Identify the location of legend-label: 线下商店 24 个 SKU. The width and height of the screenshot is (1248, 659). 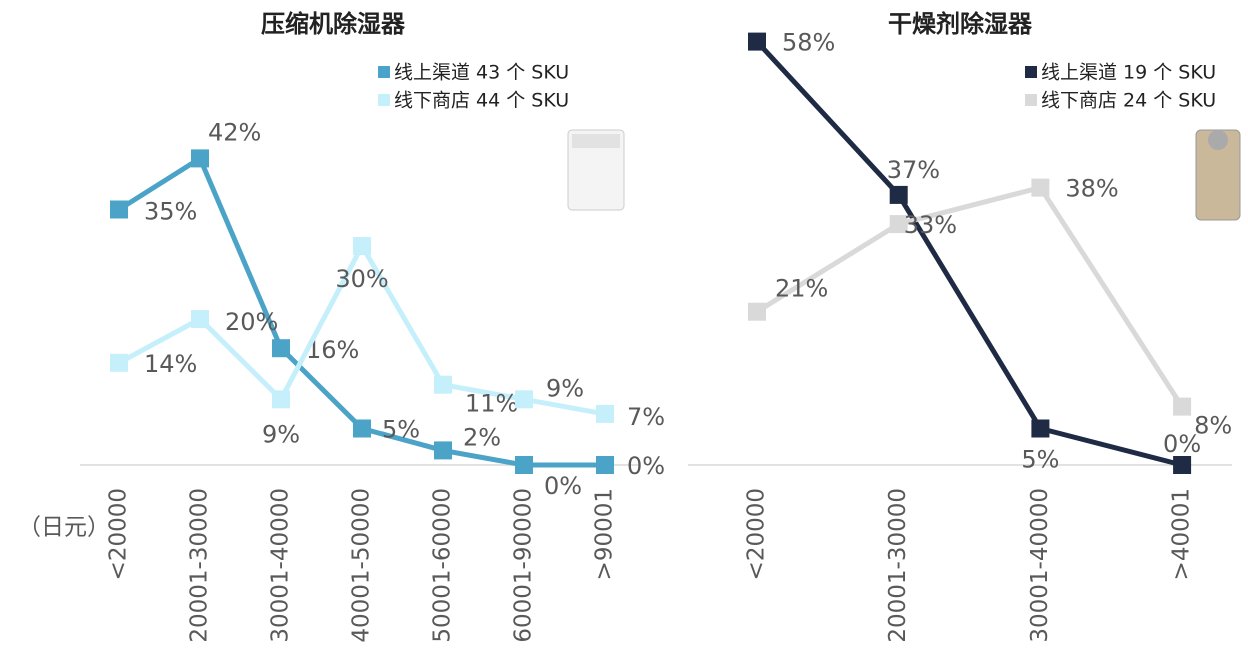
(1128, 101).